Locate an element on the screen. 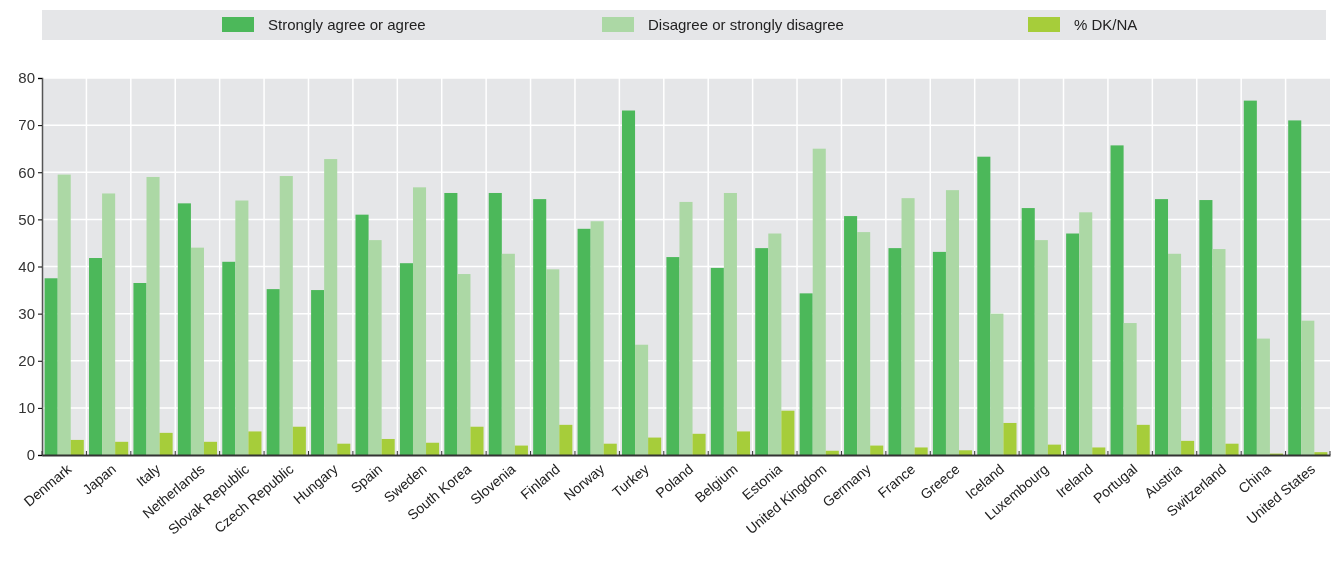  legend-label: % DK/NA is located at coordinates (1106, 24).